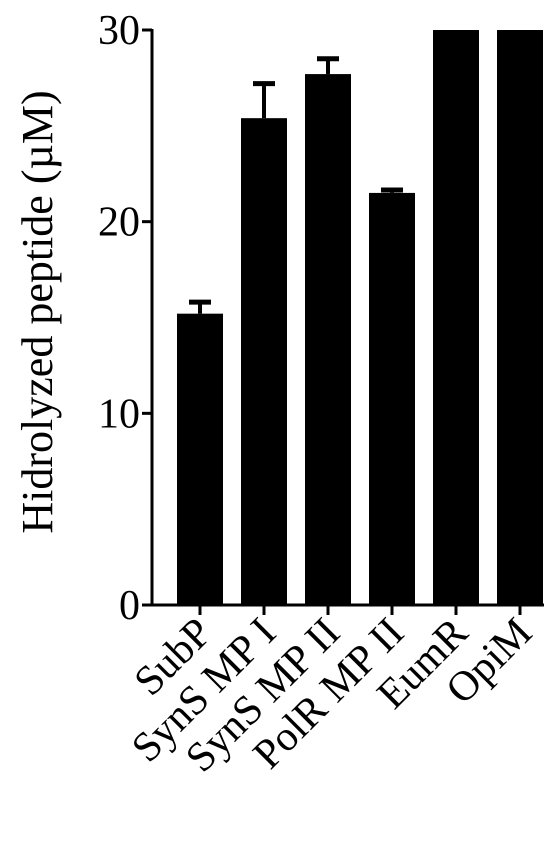  Describe the element at coordinates (119, 31) in the screenshot. I see `y-tick-label: 30` at that location.